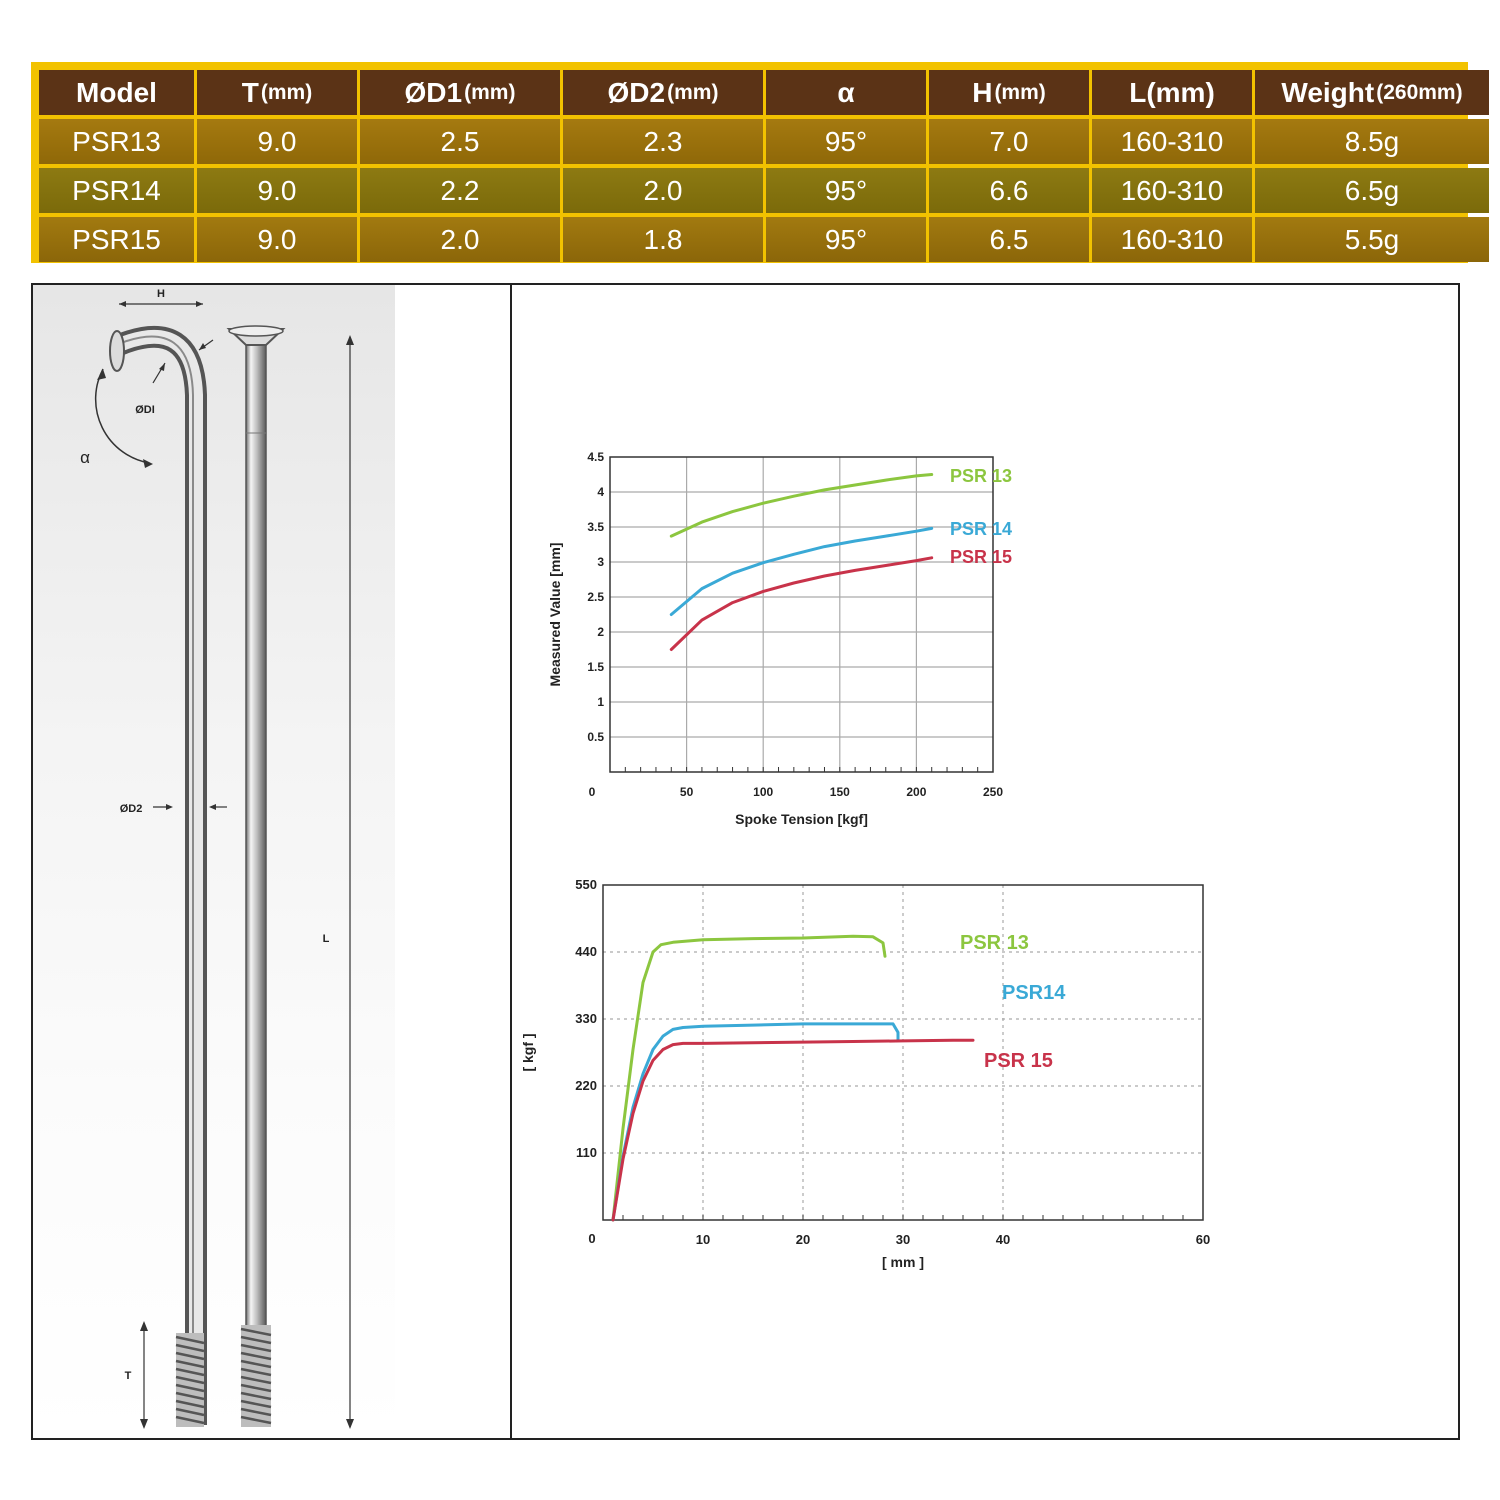 Image resolution: width=1500 pixels, height=1500 pixels. What do you see at coordinates (600, 492) in the screenshot?
I see `y-tick-label: 4` at bounding box center [600, 492].